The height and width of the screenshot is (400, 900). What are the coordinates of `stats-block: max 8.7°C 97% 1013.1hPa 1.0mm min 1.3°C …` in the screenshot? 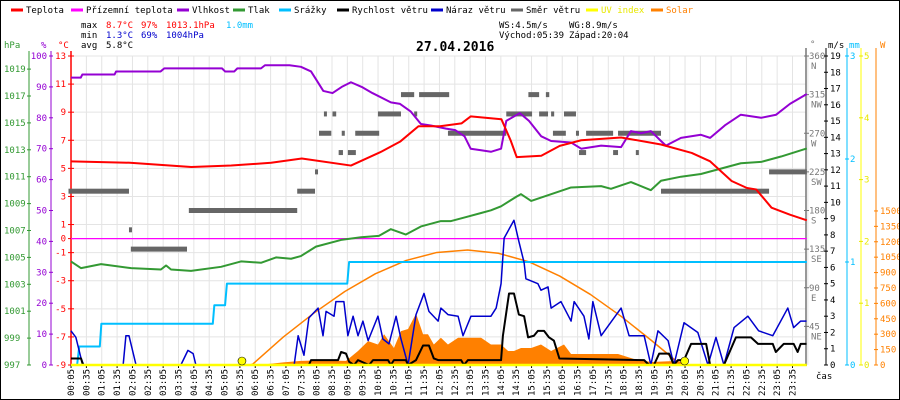 It's located at (355, 36).